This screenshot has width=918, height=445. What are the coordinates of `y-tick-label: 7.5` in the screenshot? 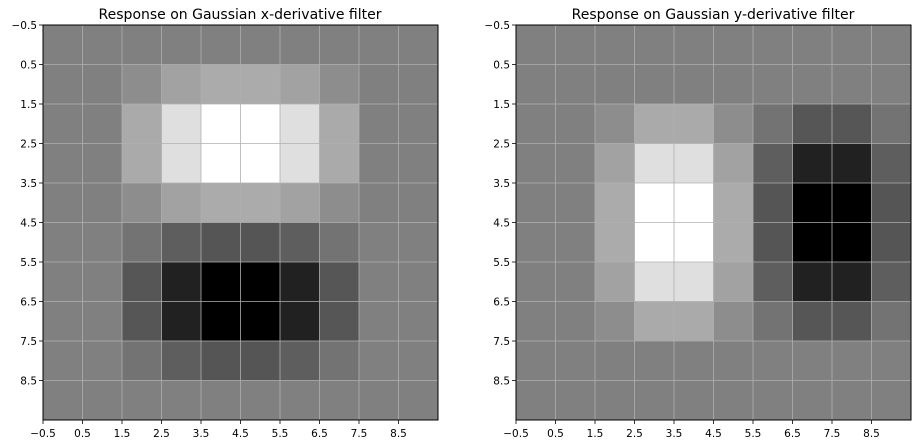 It's located at (28, 342).